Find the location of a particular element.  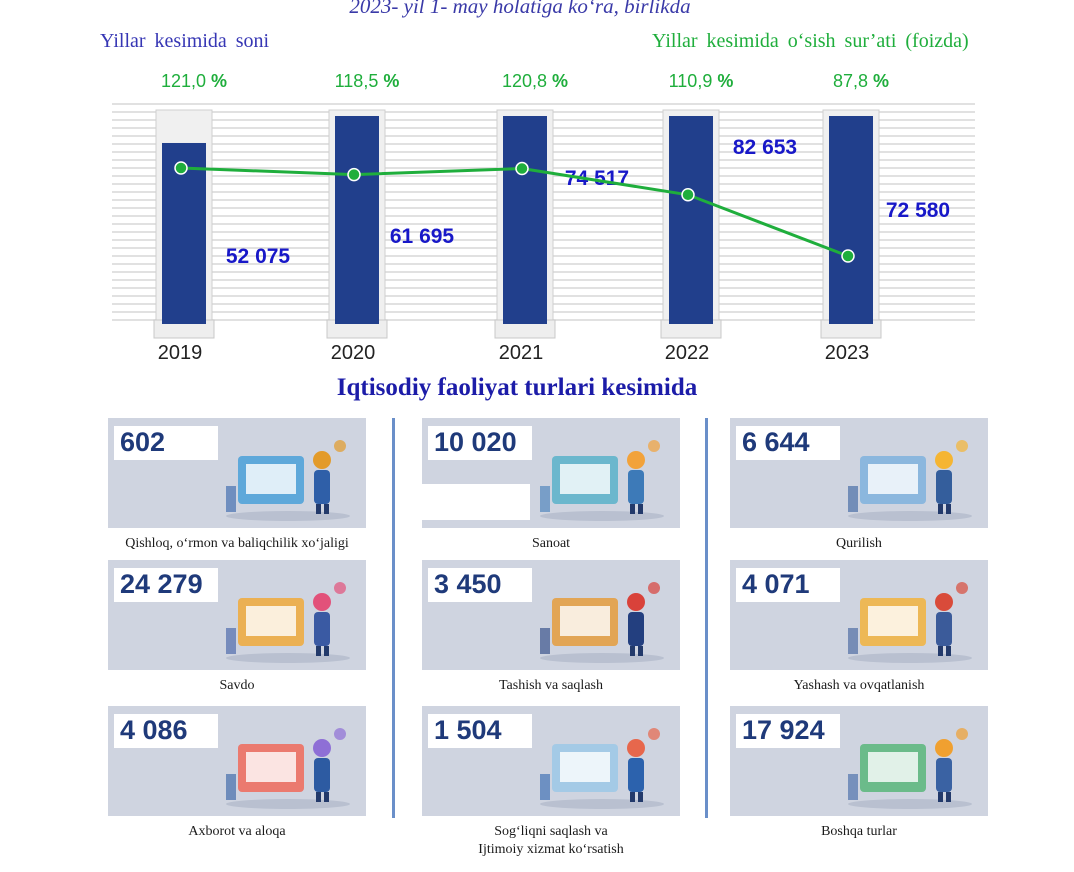

it-illustration is located at coordinates (288, 768).